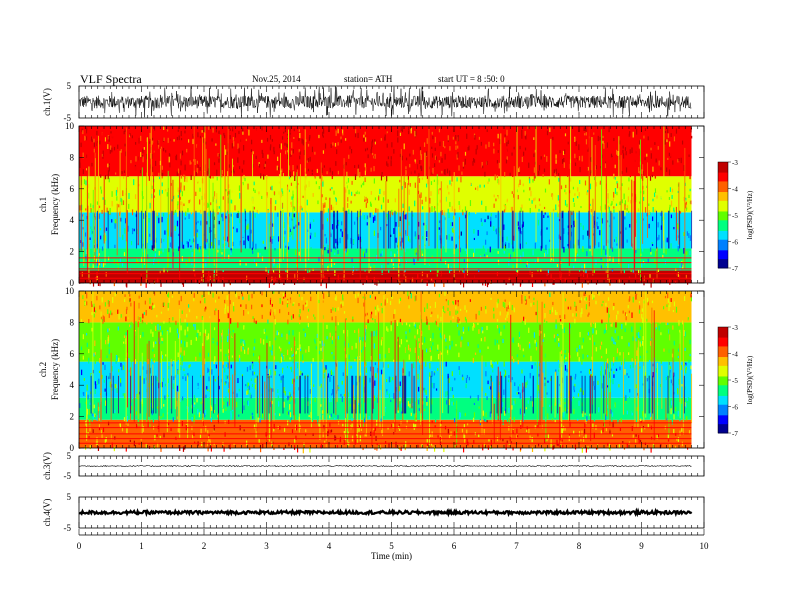 The width and height of the screenshot is (792, 612). Describe the element at coordinates (329, 546) in the screenshot. I see `x-tick-label: 4` at that location.